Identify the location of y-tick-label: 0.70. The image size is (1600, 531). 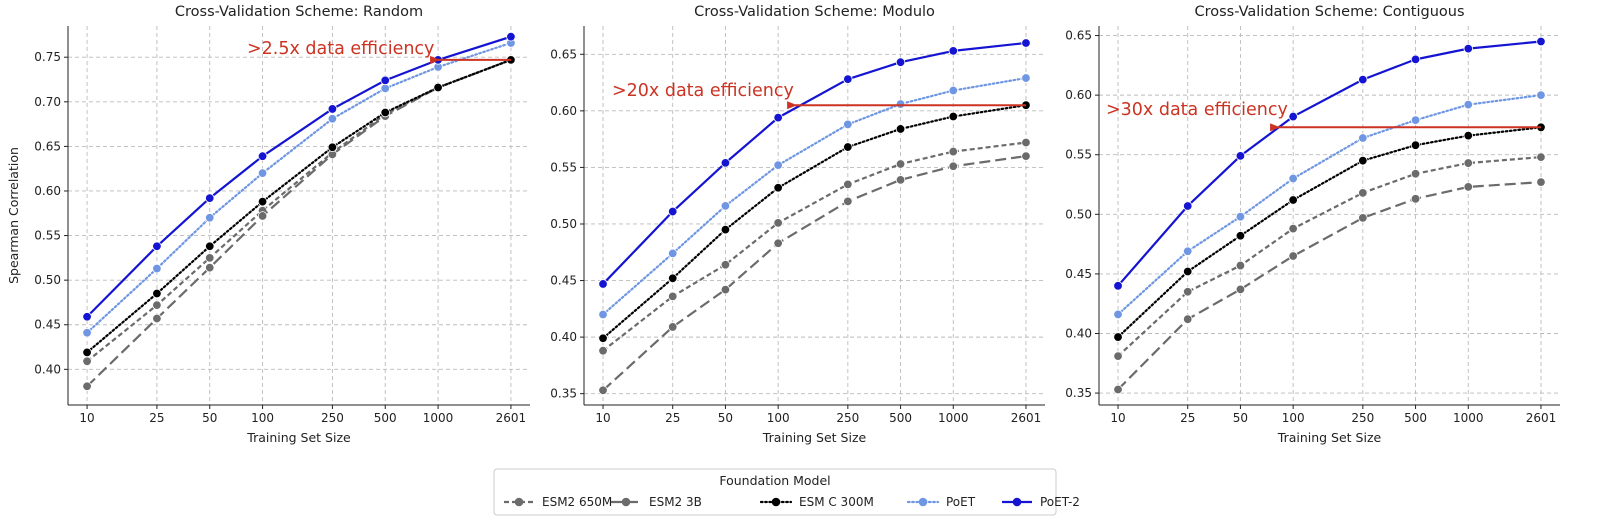
(47, 102).